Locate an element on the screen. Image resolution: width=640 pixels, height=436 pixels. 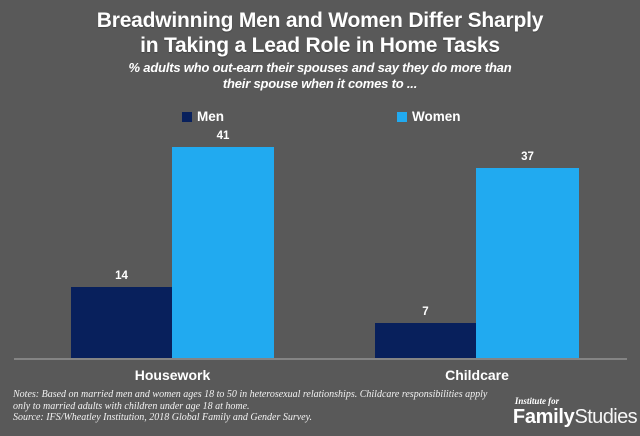
legend-label-women: Women is located at coordinates (436, 116).